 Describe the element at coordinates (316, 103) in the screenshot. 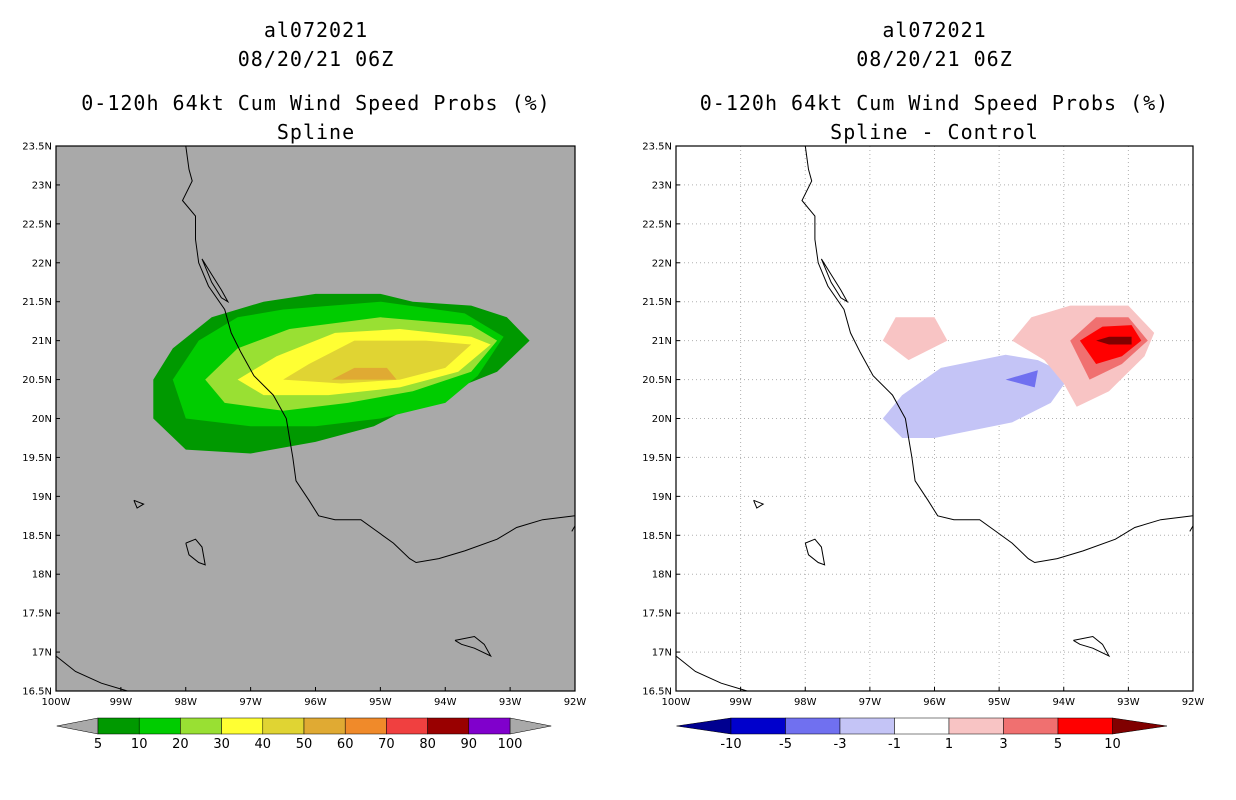

I see `left-title-product: 0-120h 64kt Cum Wind Speed Probs (%)` at that location.